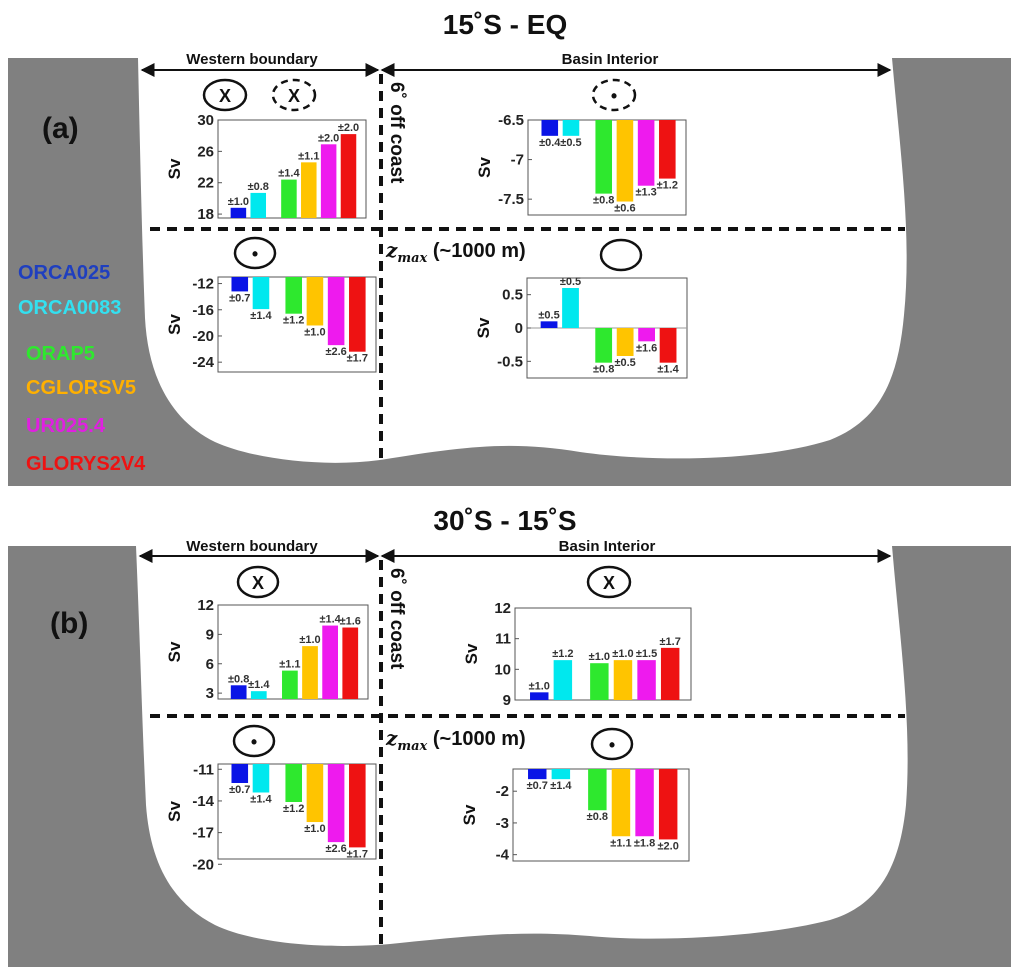 The image size is (1011, 967). I want to click on legend-orap5: ORAP5, so click(60, 354).